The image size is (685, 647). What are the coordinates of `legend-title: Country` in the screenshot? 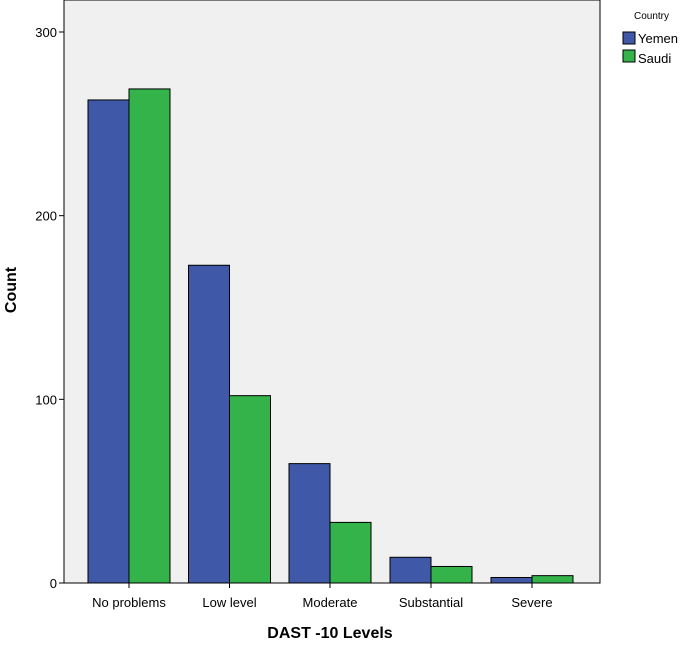 It's located at (651, 16).